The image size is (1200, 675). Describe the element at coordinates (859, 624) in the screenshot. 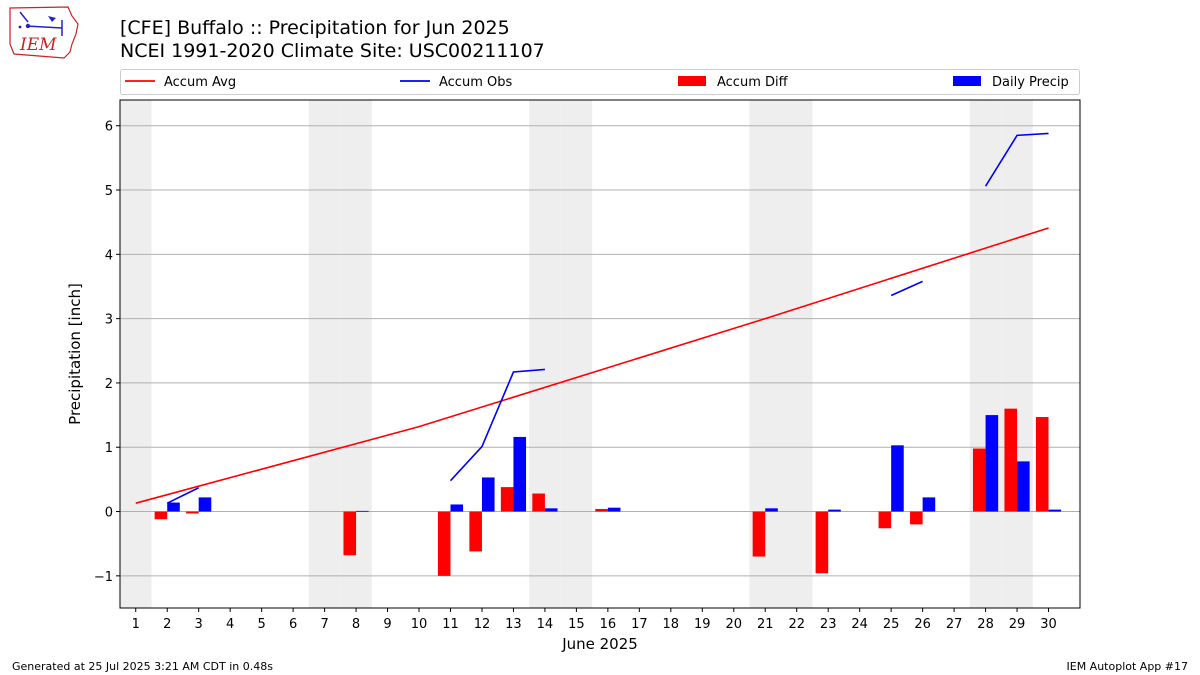

I see `x-tick-label: 24` at that location.